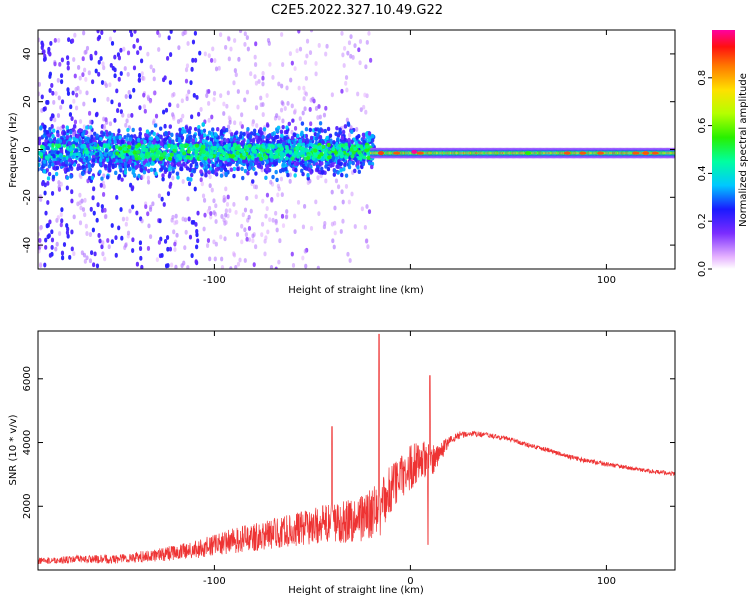 Image resolution: width=750 pixels, height=600 pixels. Describe the element at coordinates (27, 101) in the screenshot. I see `y-tick-label: 20` at that location.